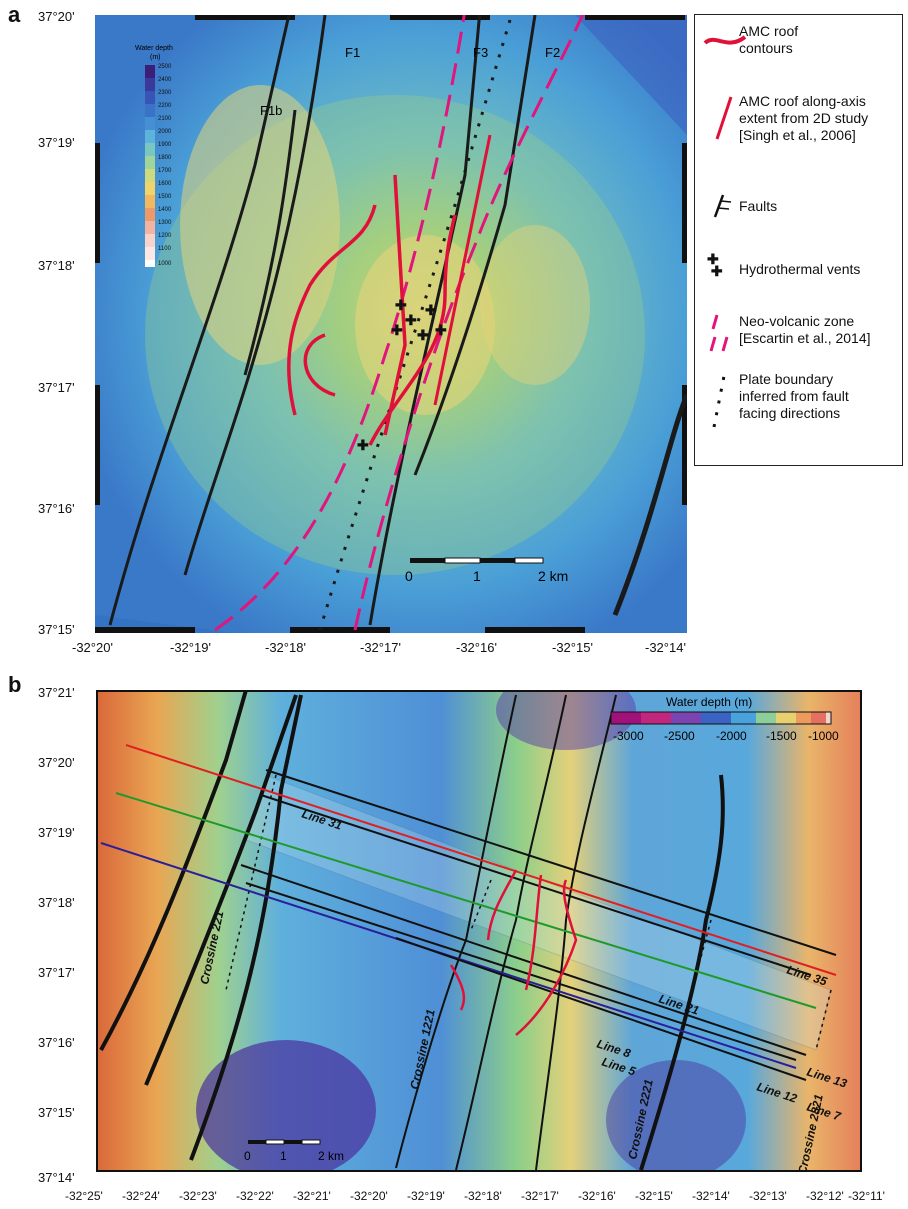  Describe the element at coordinates (331, 1156) in the screenshot. I see `scale-b-tick: 2 km` at that location.